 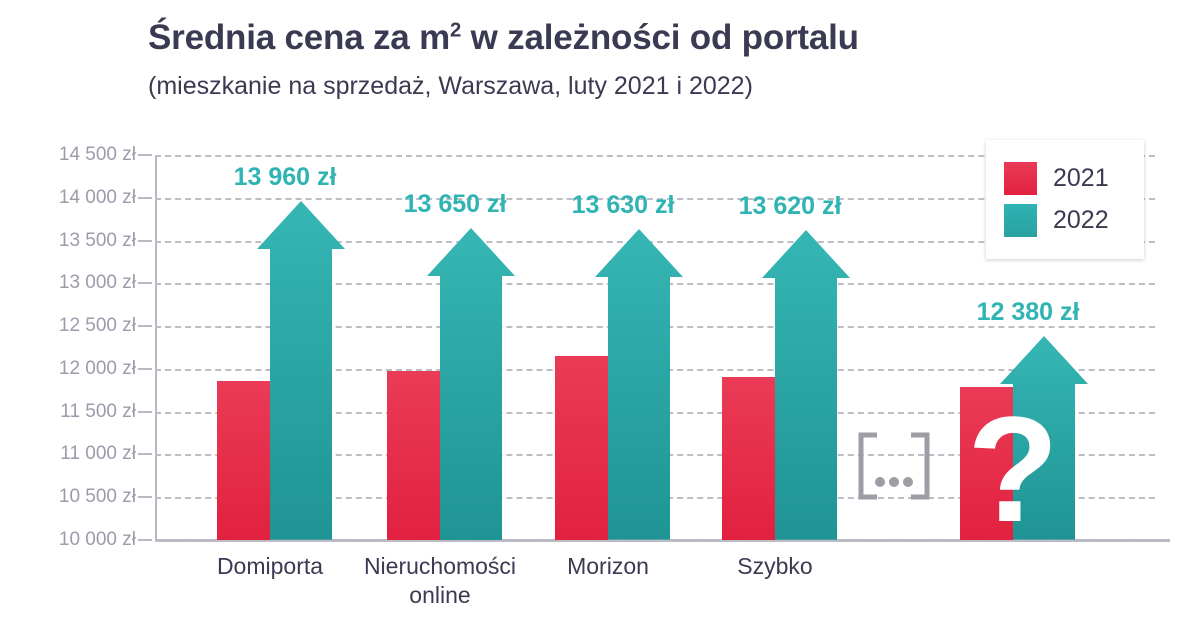 I want to click on y-tick-label: 11 500 zł, so click(x=98, y=411).